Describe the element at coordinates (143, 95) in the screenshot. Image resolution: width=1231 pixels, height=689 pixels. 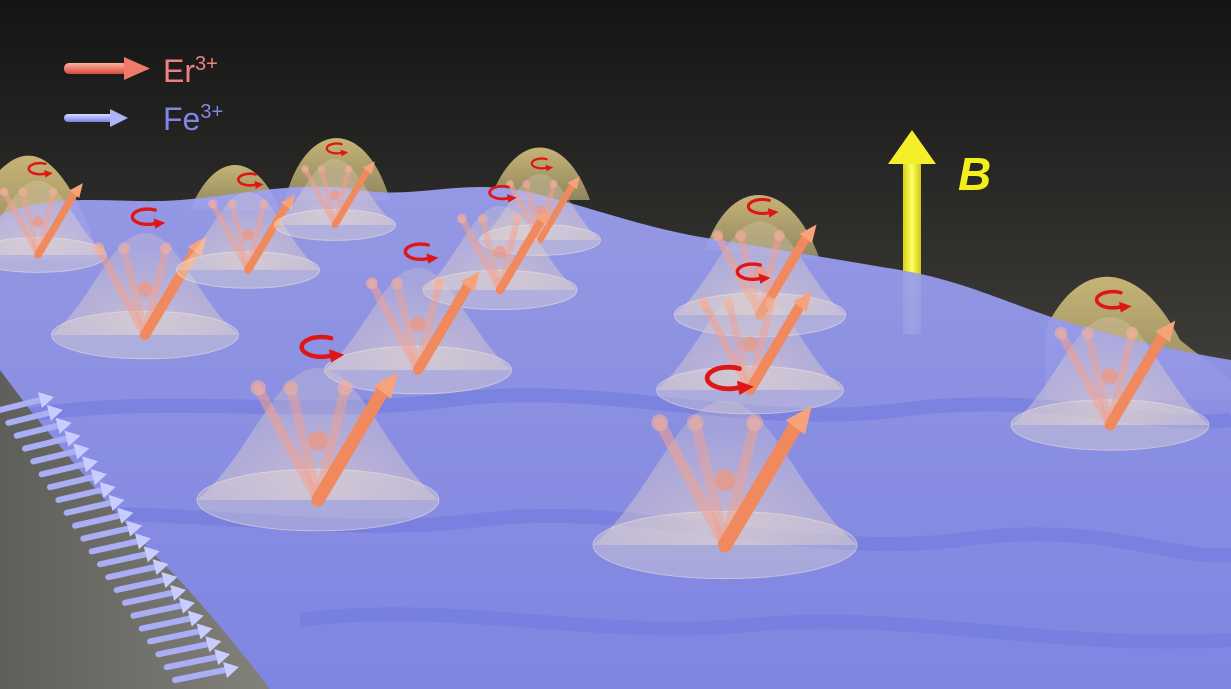
I see `legend: Er3+ Fe3+` at that location.